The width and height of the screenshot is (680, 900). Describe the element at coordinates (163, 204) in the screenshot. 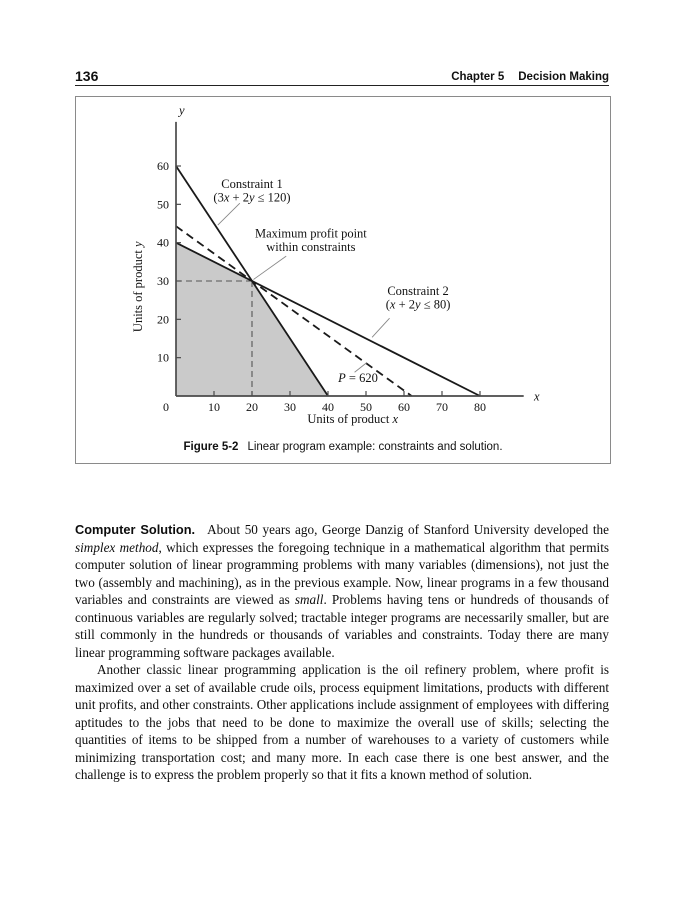

I see `y-tick-label: 50` at that location.